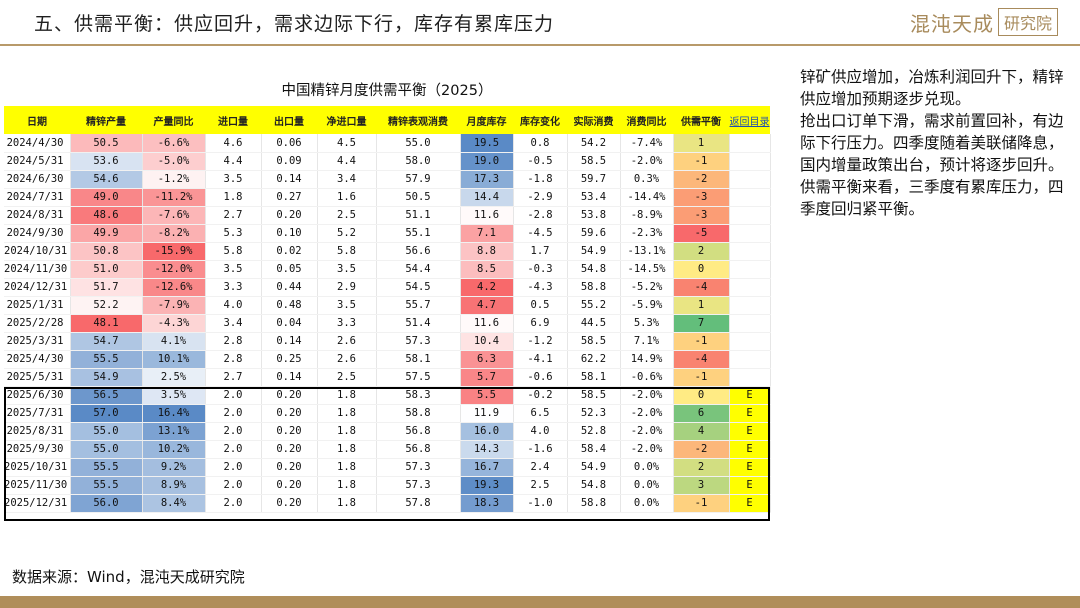 The width and height of the screenshot is (1080, 608). What do you see at coordinates (106, 179) in the screenshot?
I see `table-cell: 54.6` at bounding box center [106, 179].